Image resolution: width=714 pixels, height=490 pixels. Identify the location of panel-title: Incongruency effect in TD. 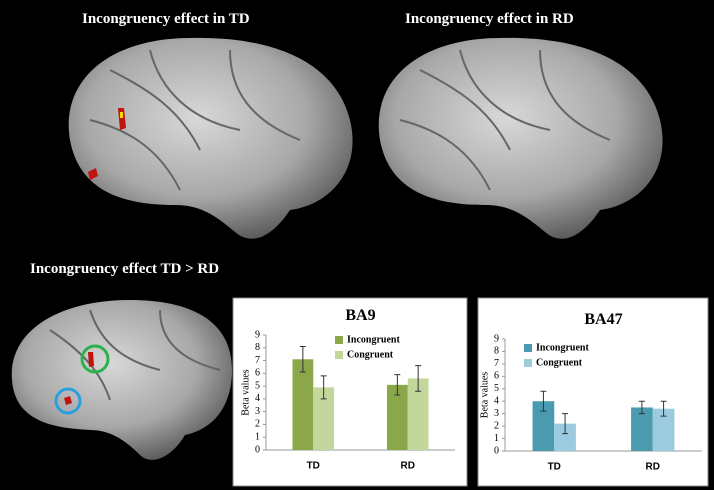
(166, 19).